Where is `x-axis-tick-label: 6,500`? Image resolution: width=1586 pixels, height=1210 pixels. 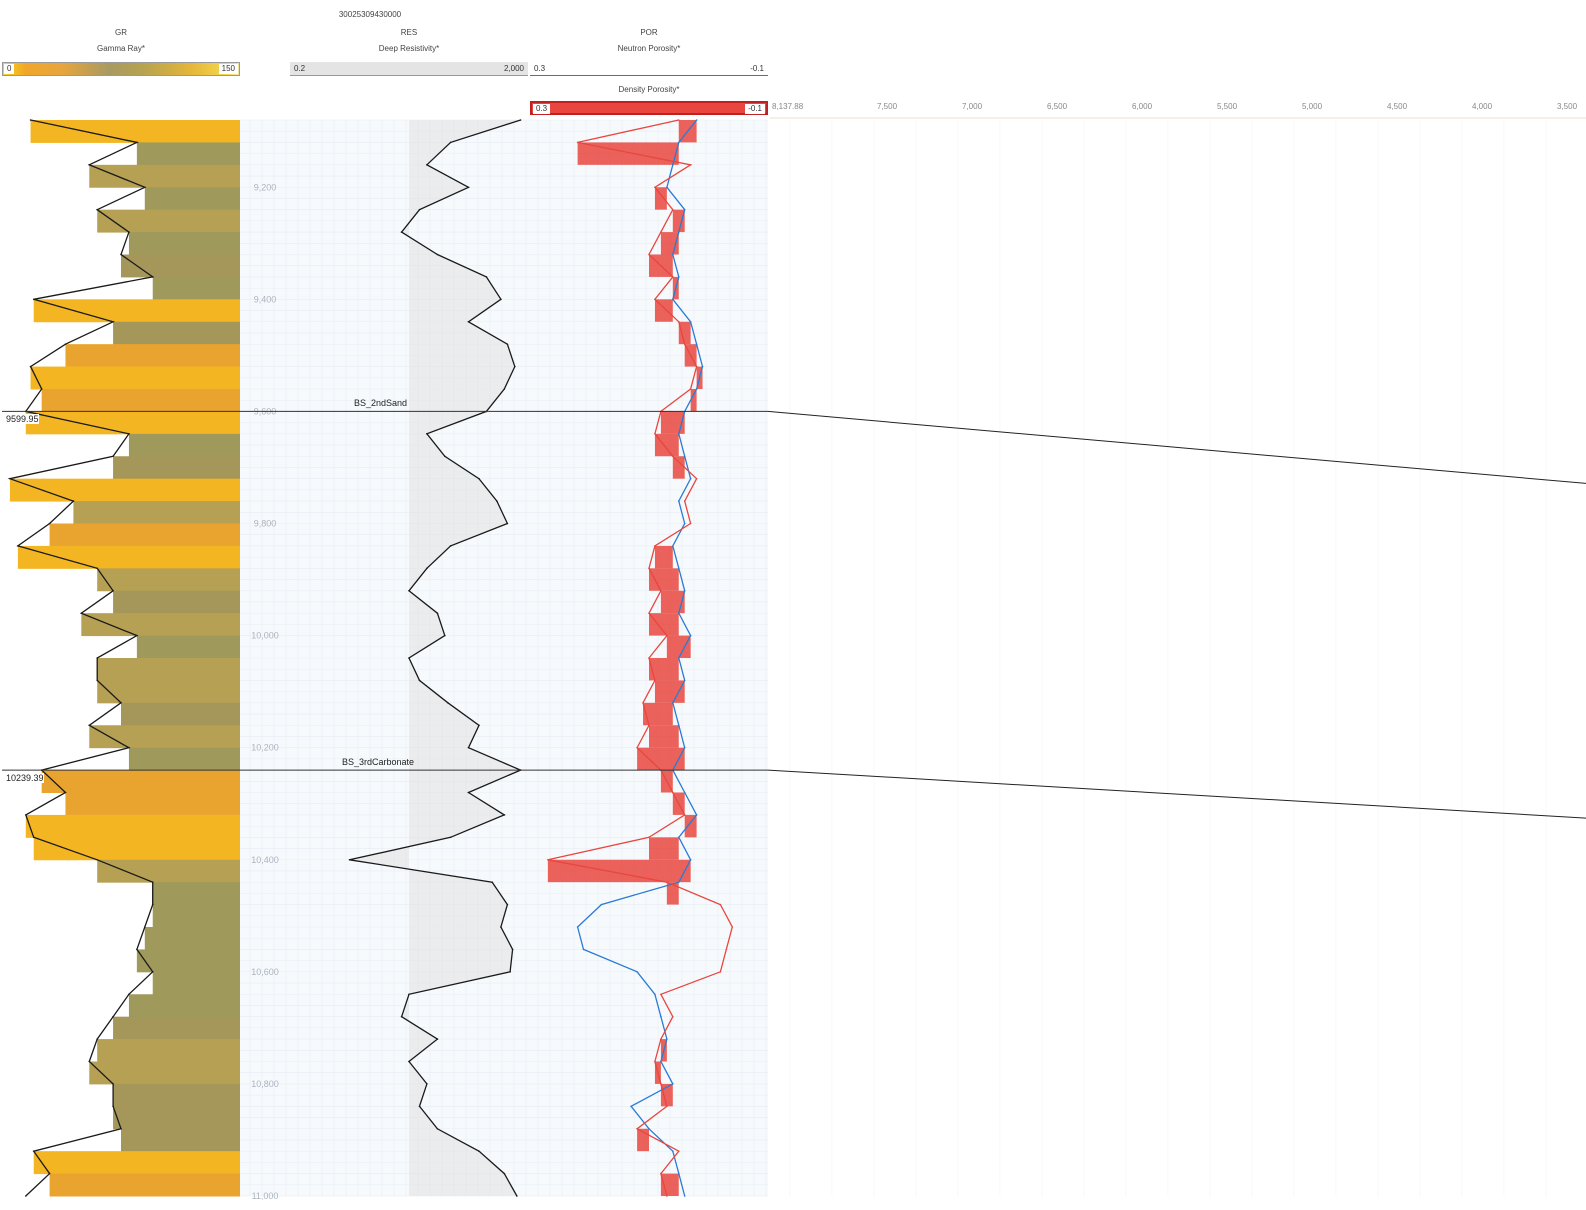
x-axis-tick-label: 6,500 is located at coordinates (1057, 106).